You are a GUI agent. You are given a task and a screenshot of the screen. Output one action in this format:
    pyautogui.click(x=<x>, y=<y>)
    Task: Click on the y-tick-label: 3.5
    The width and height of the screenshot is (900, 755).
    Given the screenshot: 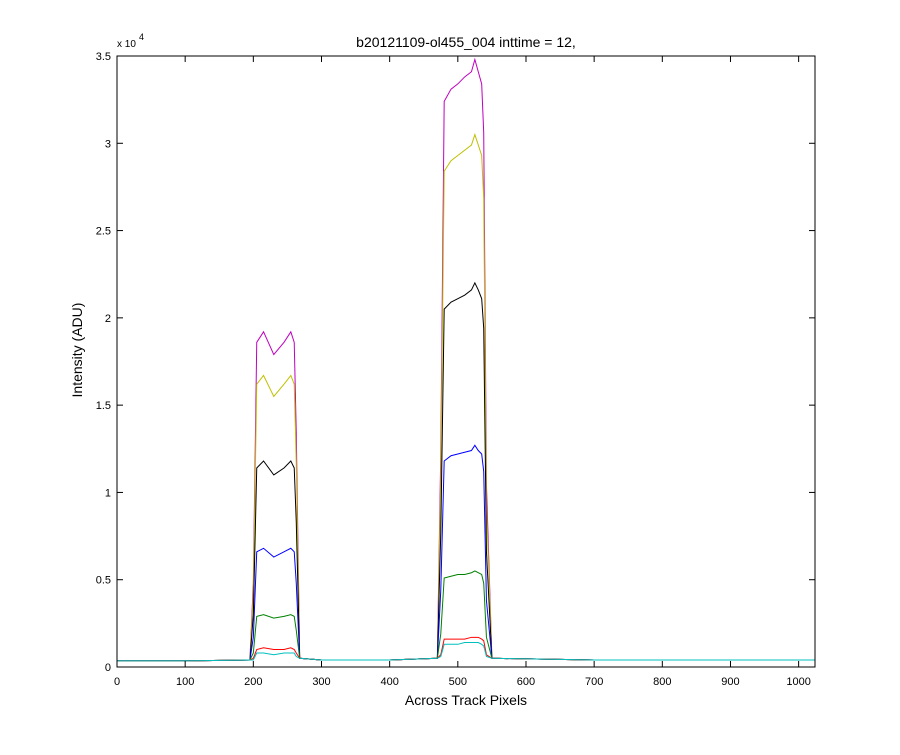 What is the action you would take?
    pyautogui.click(x=103, y=57)
    